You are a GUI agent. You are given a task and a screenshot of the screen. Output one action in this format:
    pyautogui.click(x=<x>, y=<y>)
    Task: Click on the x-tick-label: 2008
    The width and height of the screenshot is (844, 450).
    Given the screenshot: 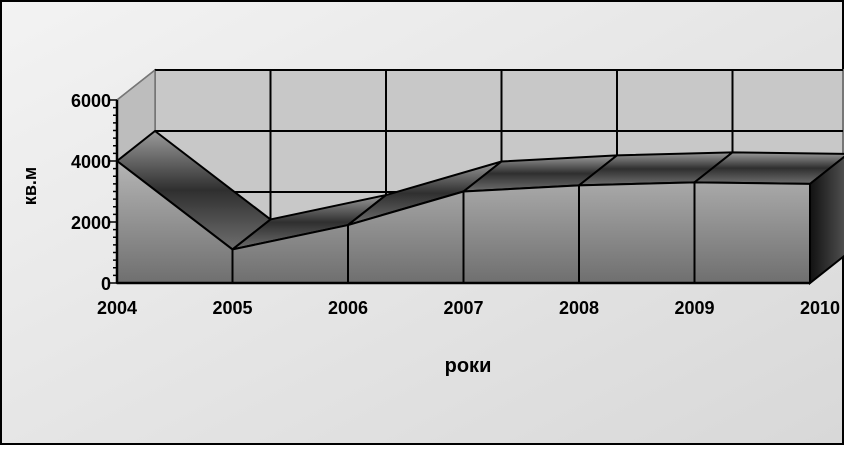 What is the action you would take?
    pyautogui.click(x=579, y=308)
    